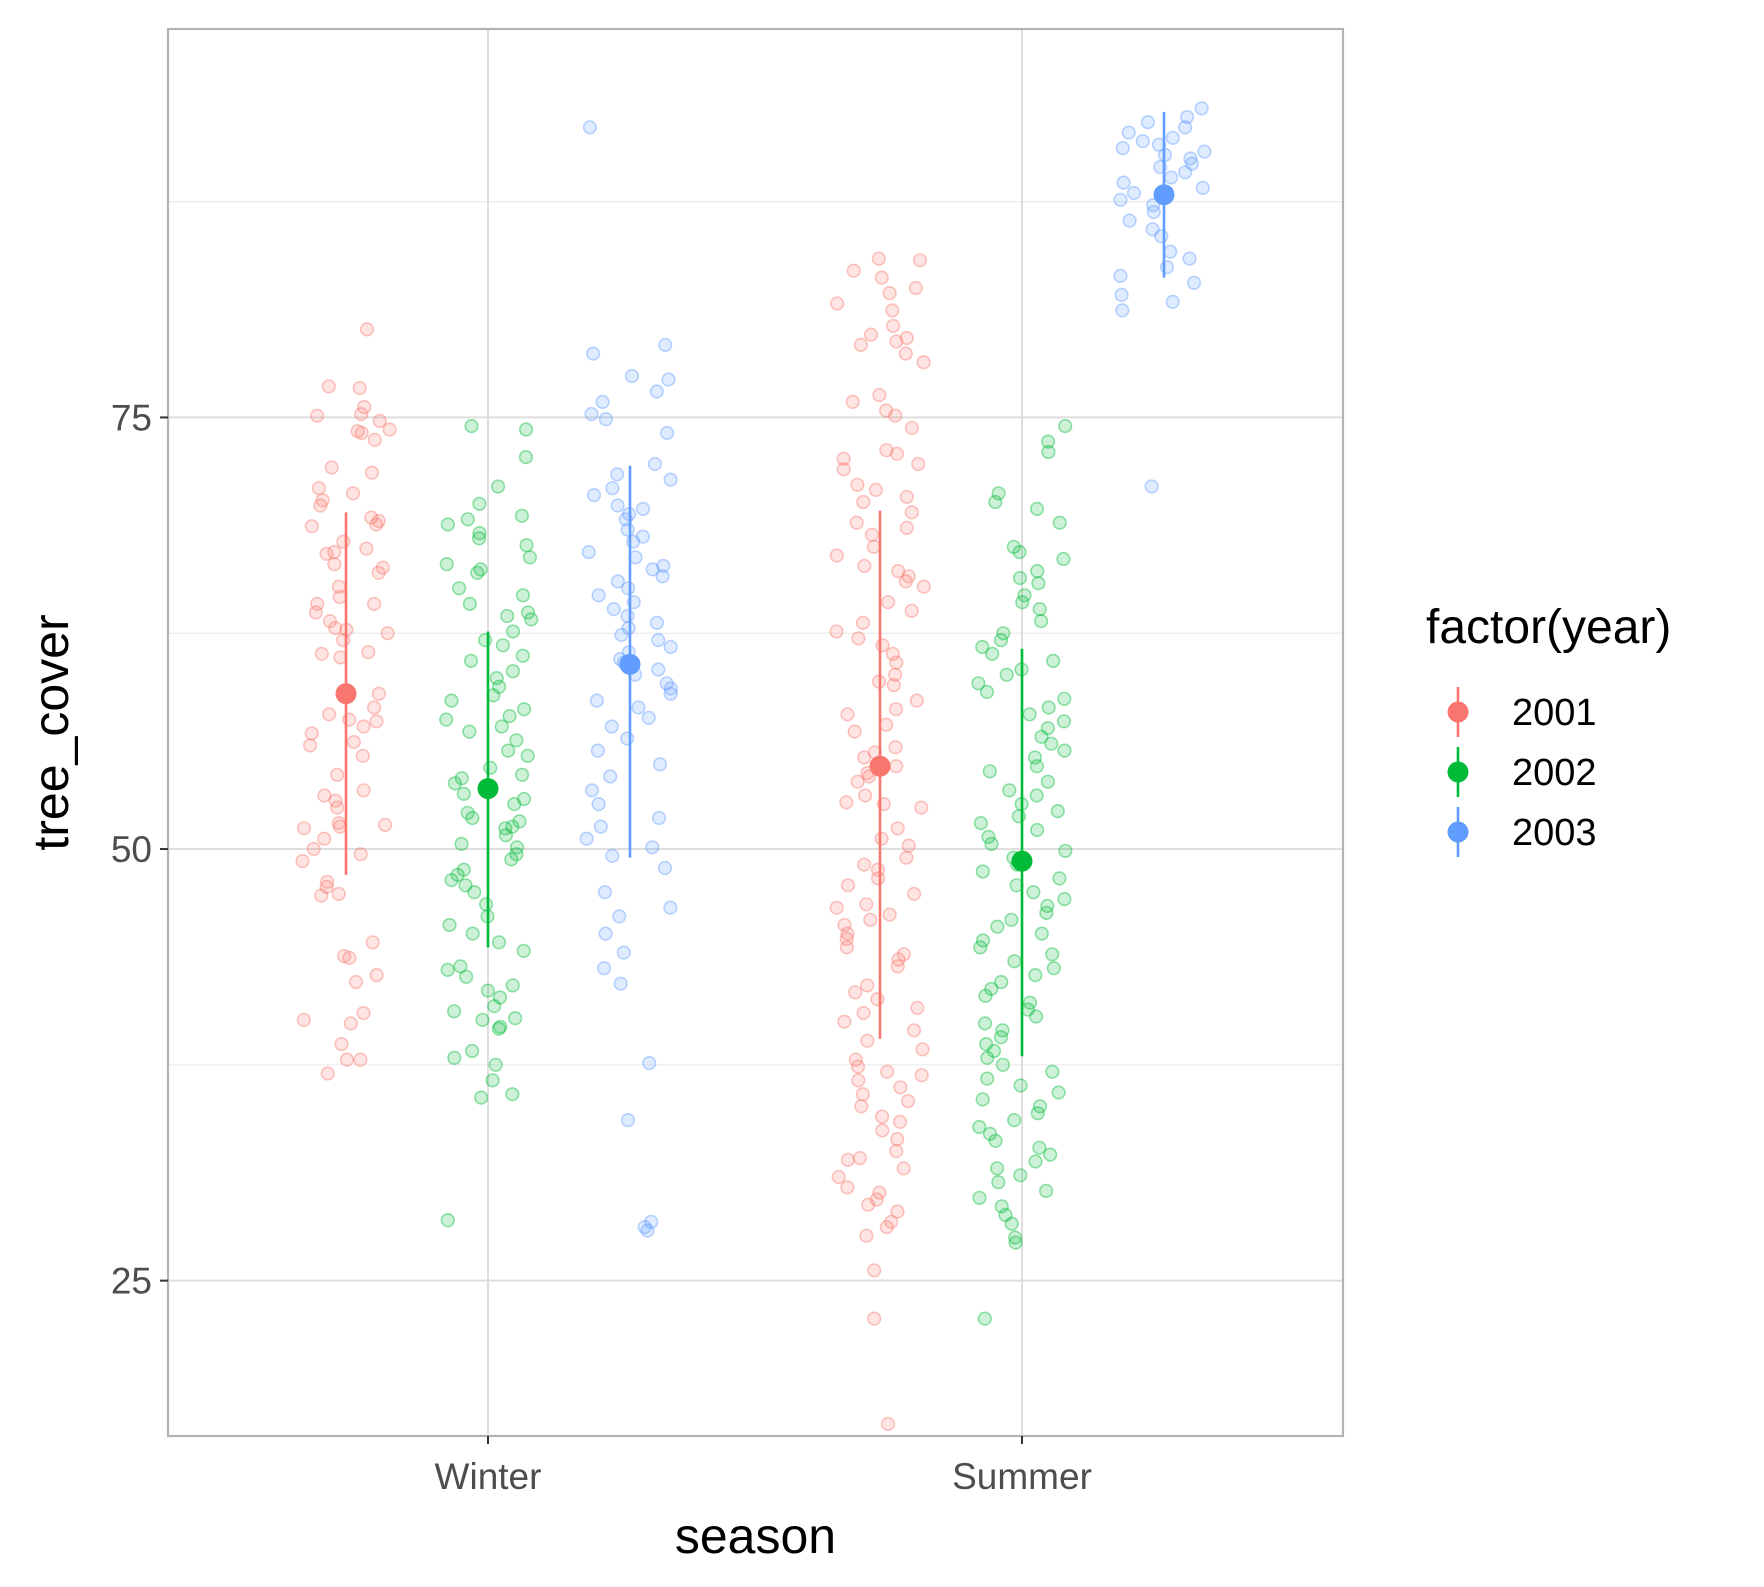  Describe the element at coordinates (1458, 832) in the screenshot. I see `legend-key-2003` at that location.